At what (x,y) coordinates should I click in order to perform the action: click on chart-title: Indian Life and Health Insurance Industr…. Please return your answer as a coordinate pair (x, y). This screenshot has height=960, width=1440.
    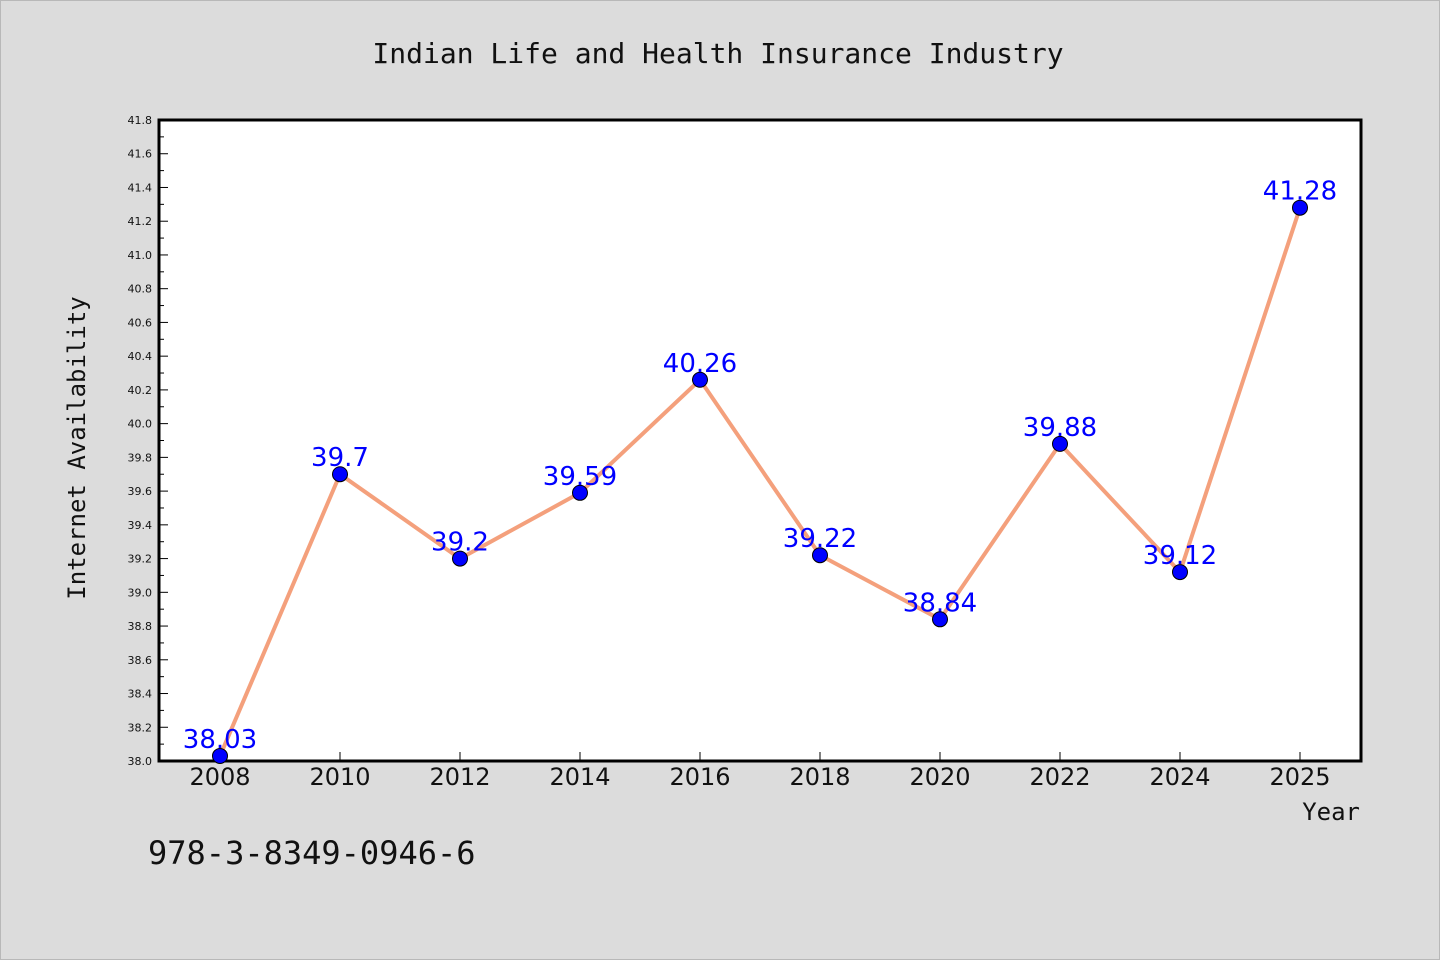
    Looking at the image, I should click on (717, 53).